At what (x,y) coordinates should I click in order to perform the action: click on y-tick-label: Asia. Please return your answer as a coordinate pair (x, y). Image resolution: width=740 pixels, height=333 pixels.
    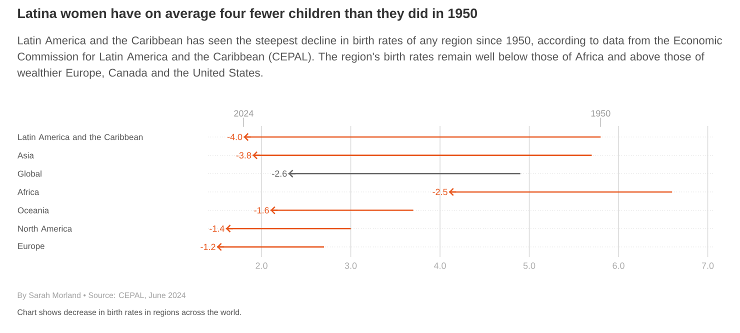
    Looking at the image, I should click on (25, 155).